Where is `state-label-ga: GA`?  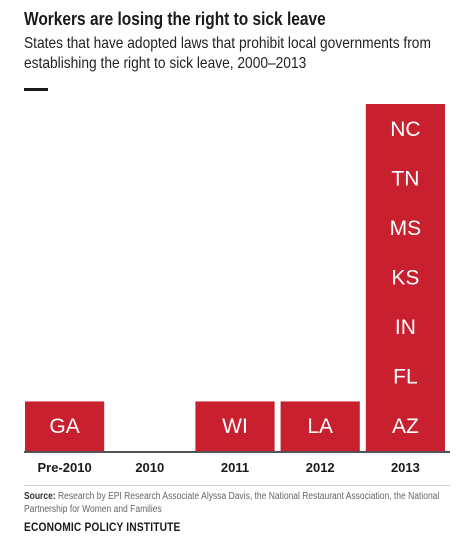
state-label-ga: GA is located at coordinates (64, 426).